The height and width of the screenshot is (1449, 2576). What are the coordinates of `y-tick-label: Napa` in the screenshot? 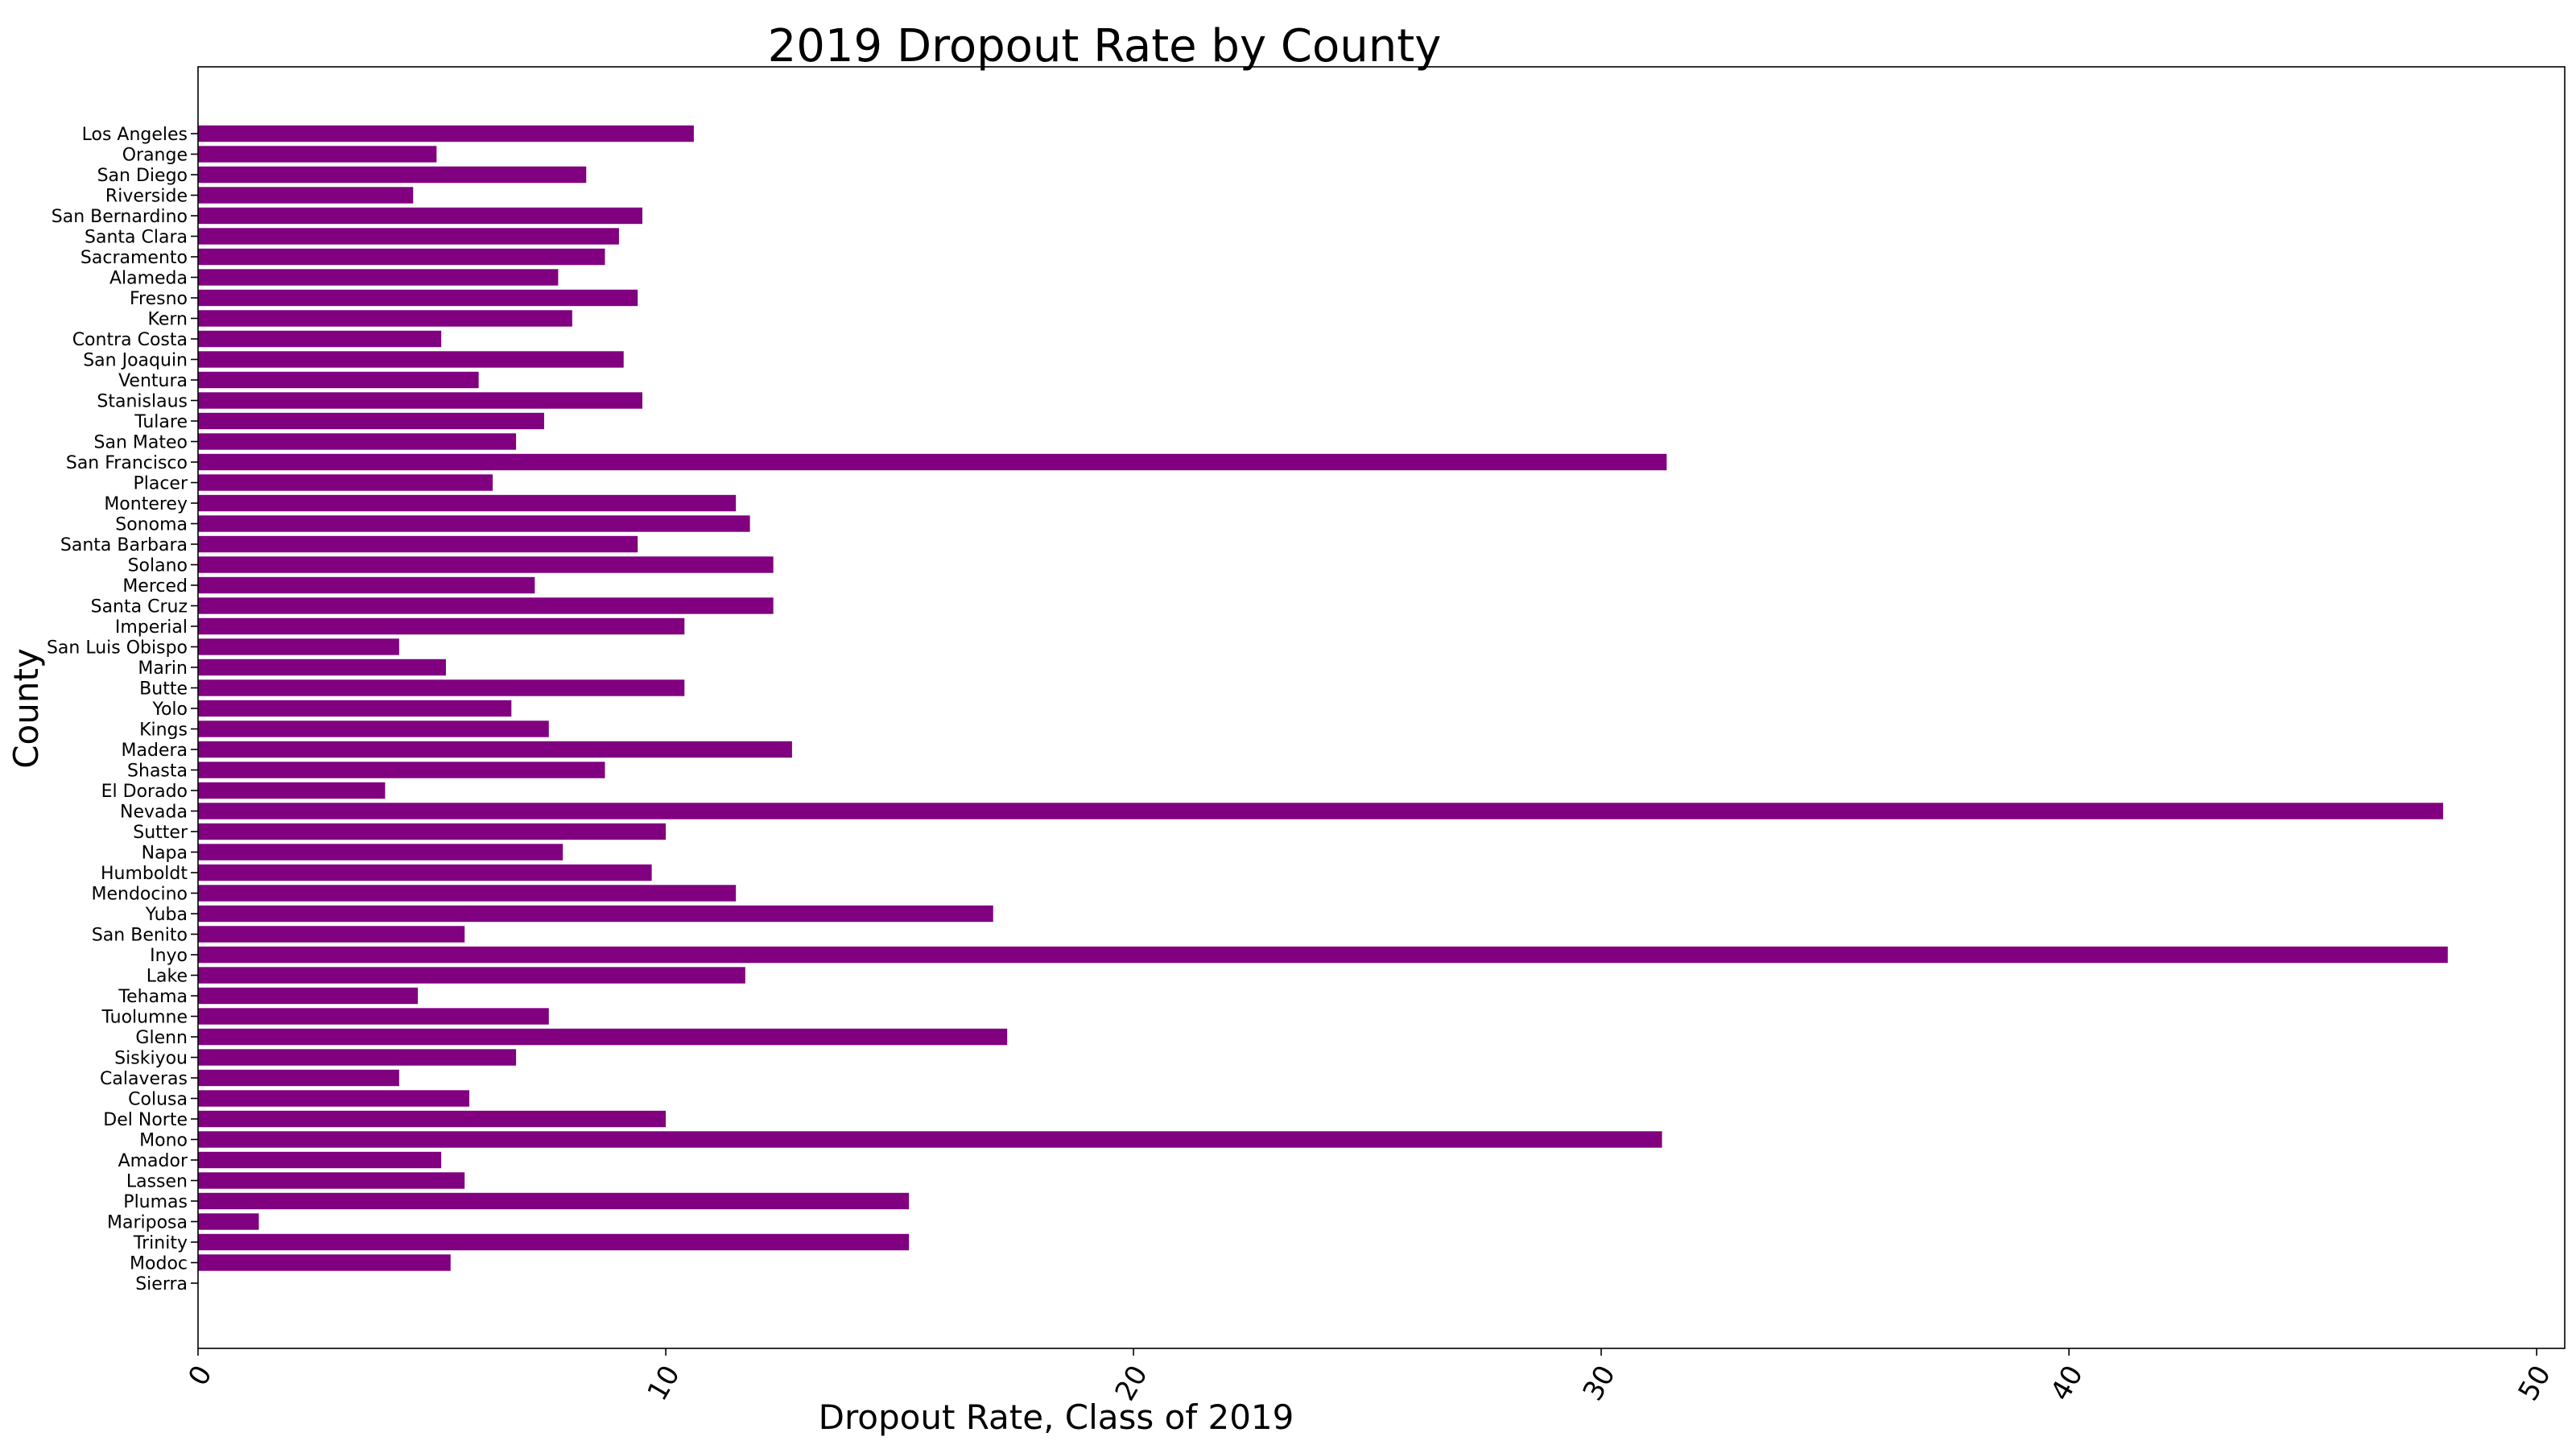 It's located at (165, 854).